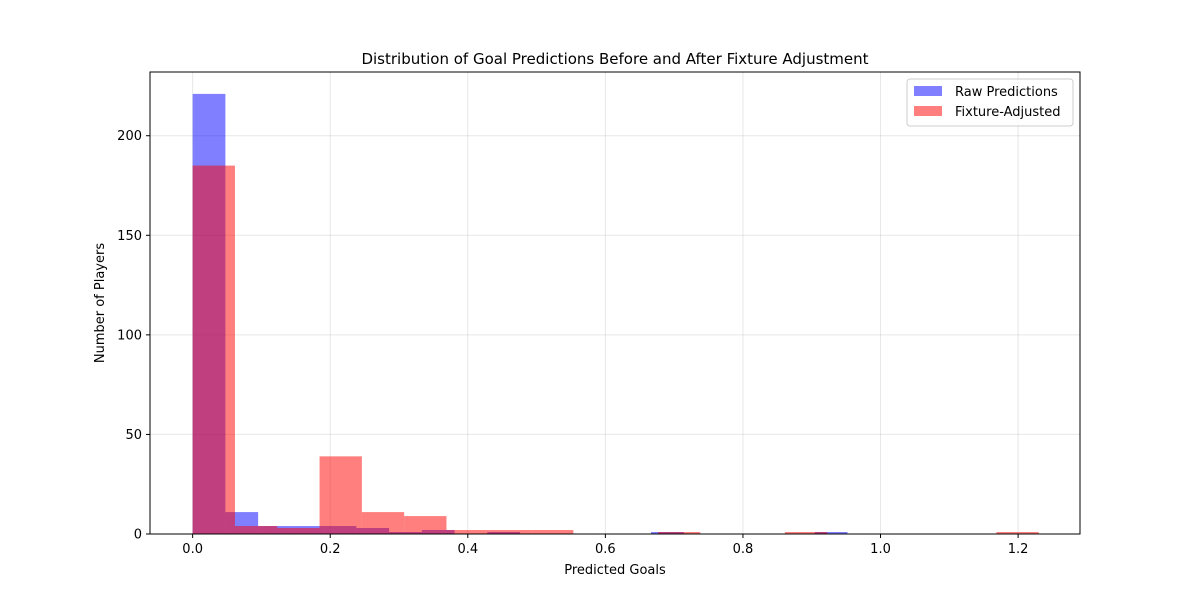  I want to click on x-tick-label: 0.6, so click(605, 549).